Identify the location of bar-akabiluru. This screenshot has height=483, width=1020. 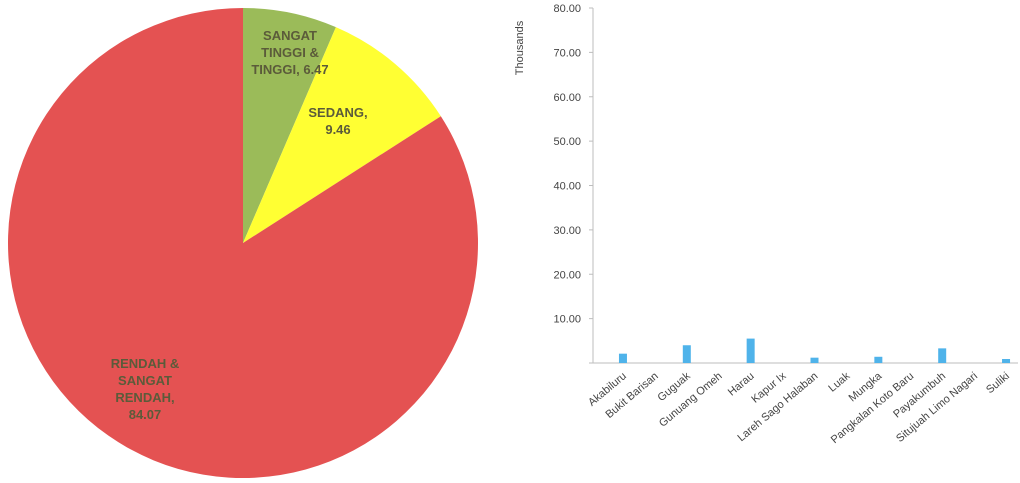
(622, 358).